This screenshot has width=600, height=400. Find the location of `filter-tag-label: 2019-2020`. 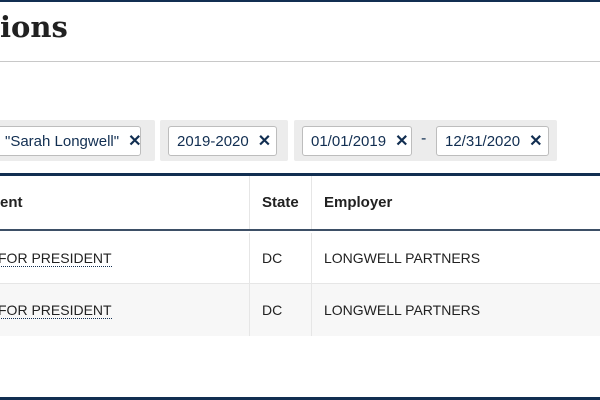

filter-tag-label: 2019-2020 is located at coordinates (213, 141).